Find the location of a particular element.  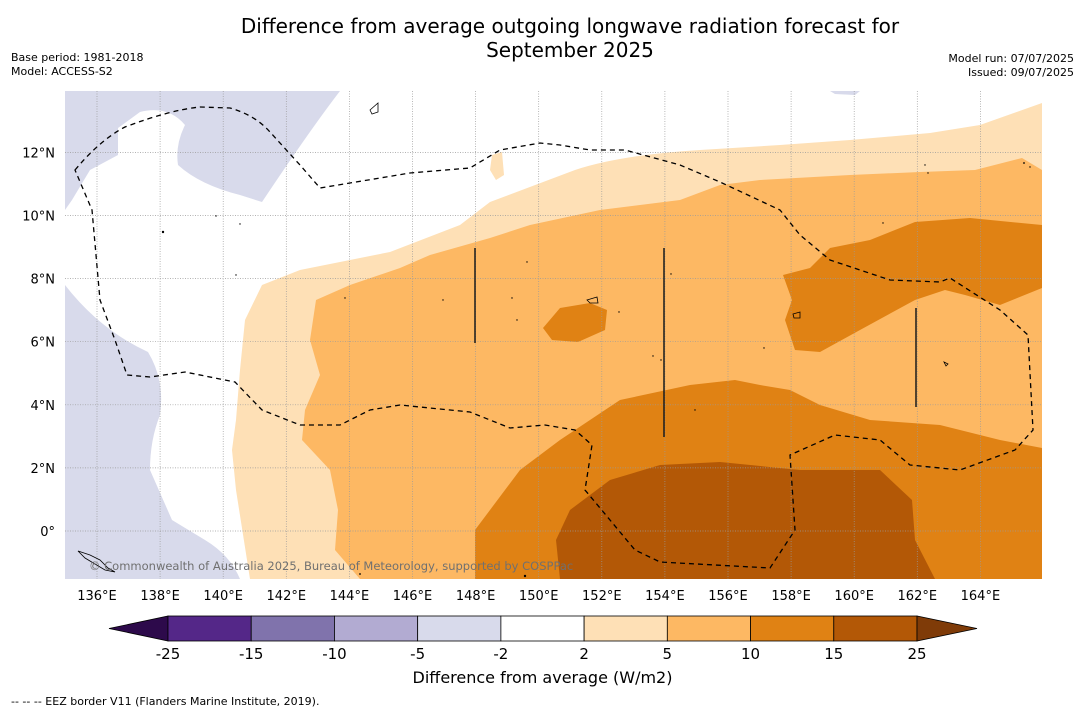

longitude-label: 150°E is located at coordinates (539, 596).